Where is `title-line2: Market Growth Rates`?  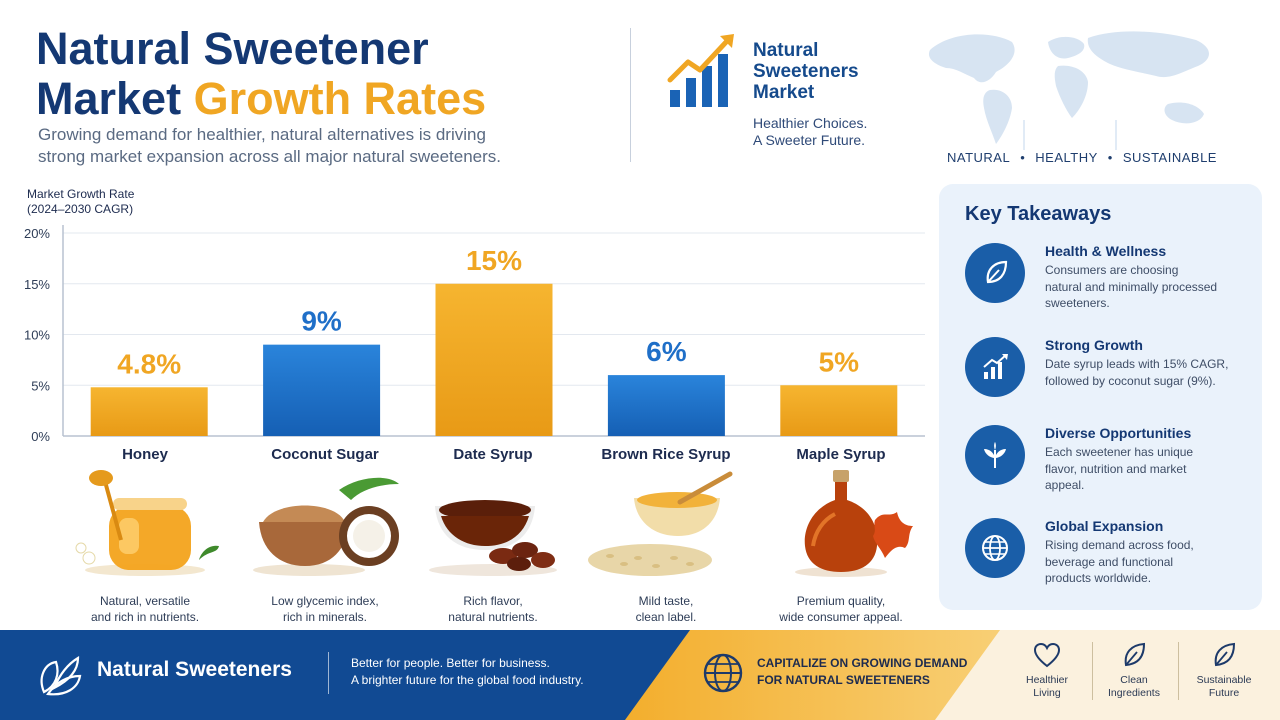 title-line2: Market Growth Rates is located at coordinates (261, 99).